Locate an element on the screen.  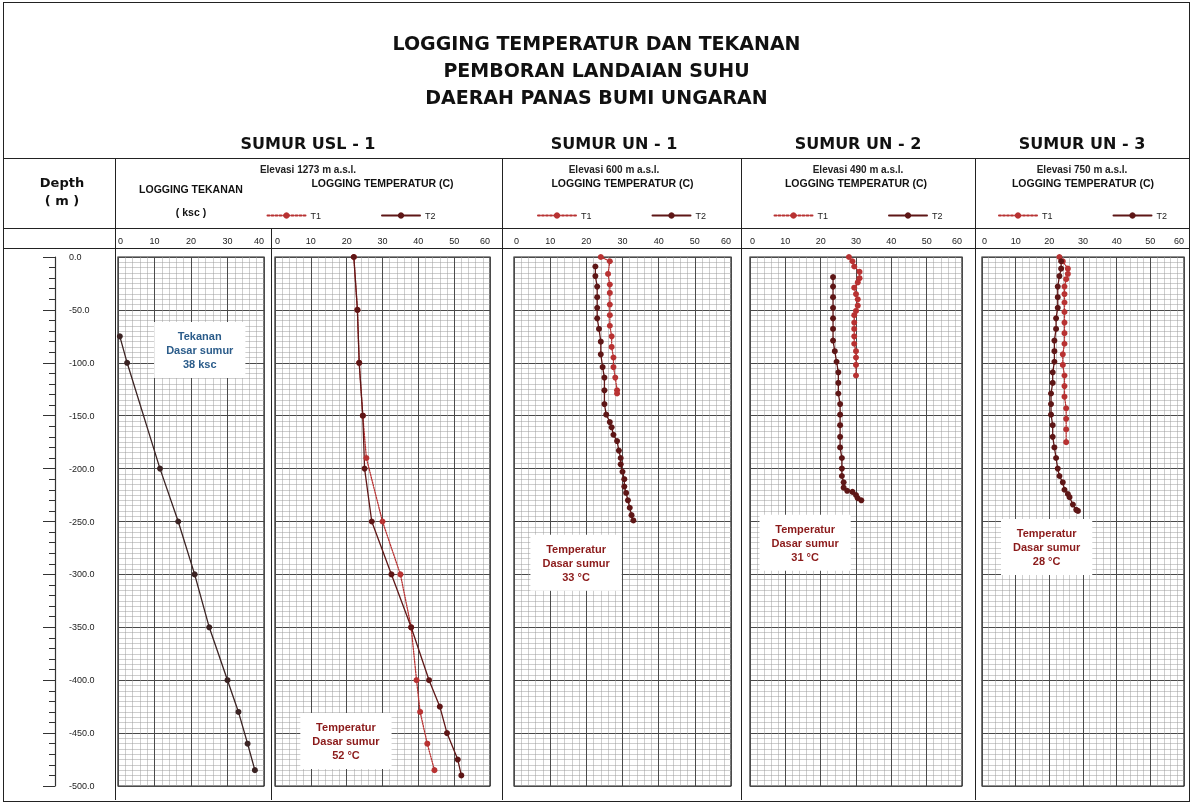
x-axis-title: LOGGING TEKANAN ( ksc ) is located at coordinates (191, 200).